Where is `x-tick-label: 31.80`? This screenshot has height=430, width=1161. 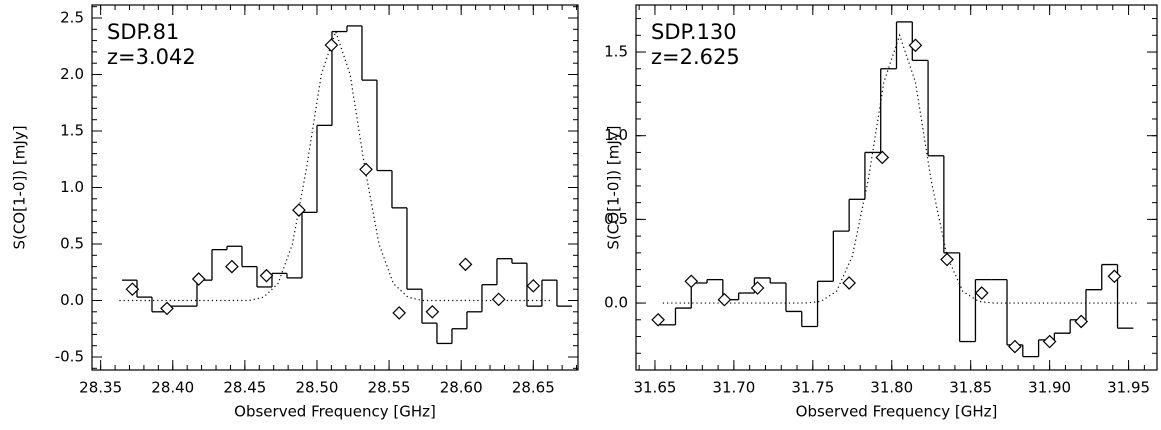 x-tick-label: 31.80 is located at coordinates (891, 388).